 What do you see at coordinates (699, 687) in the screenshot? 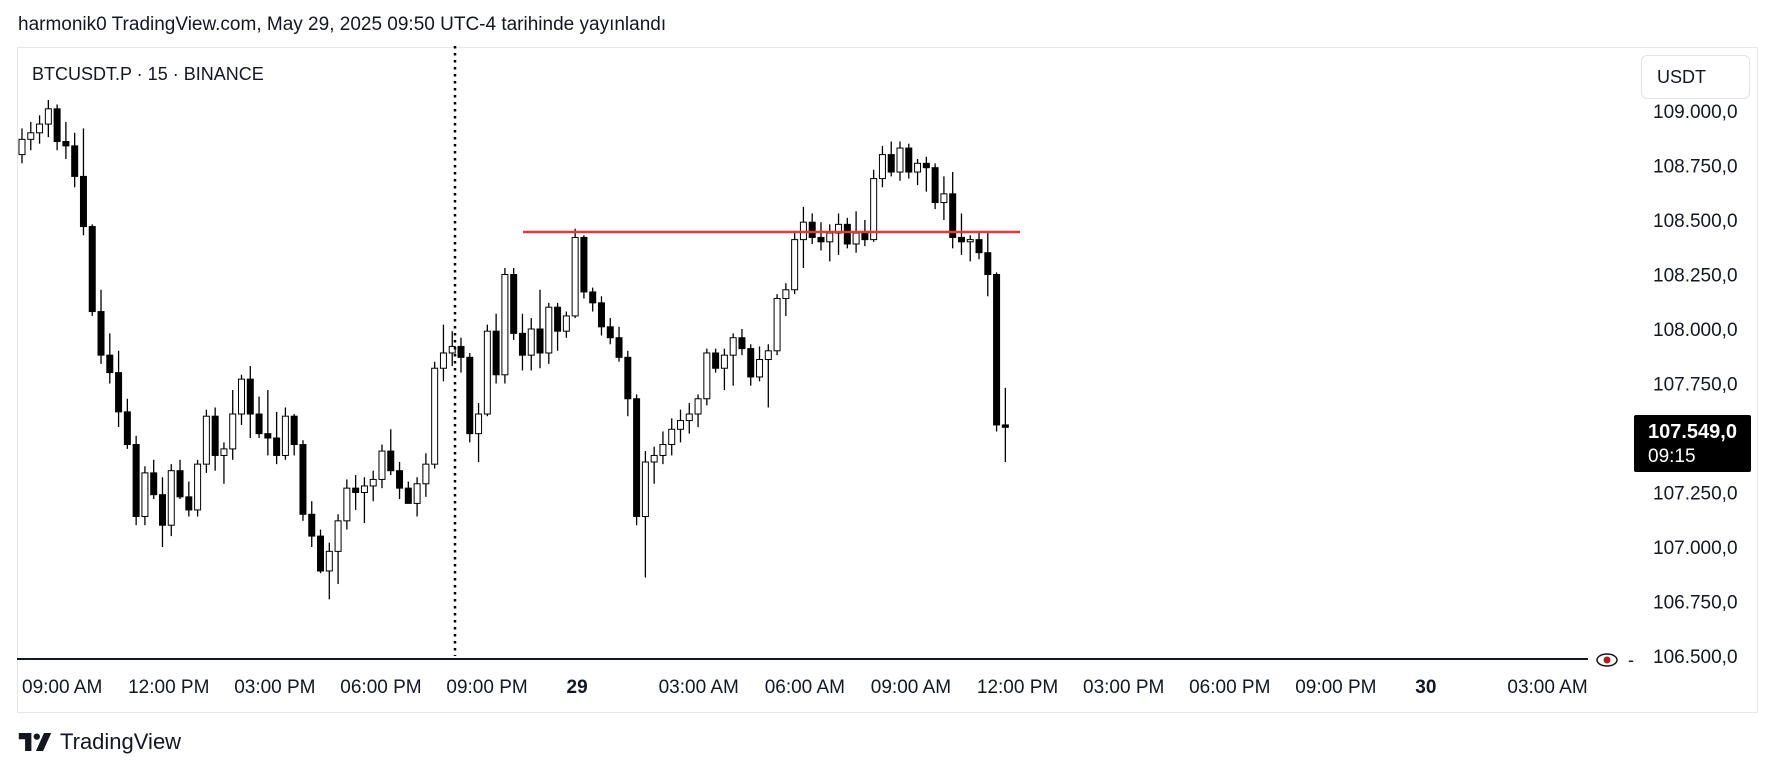
I see `time-tick-label: 03:00 AM` at bounding box center [699, 687].